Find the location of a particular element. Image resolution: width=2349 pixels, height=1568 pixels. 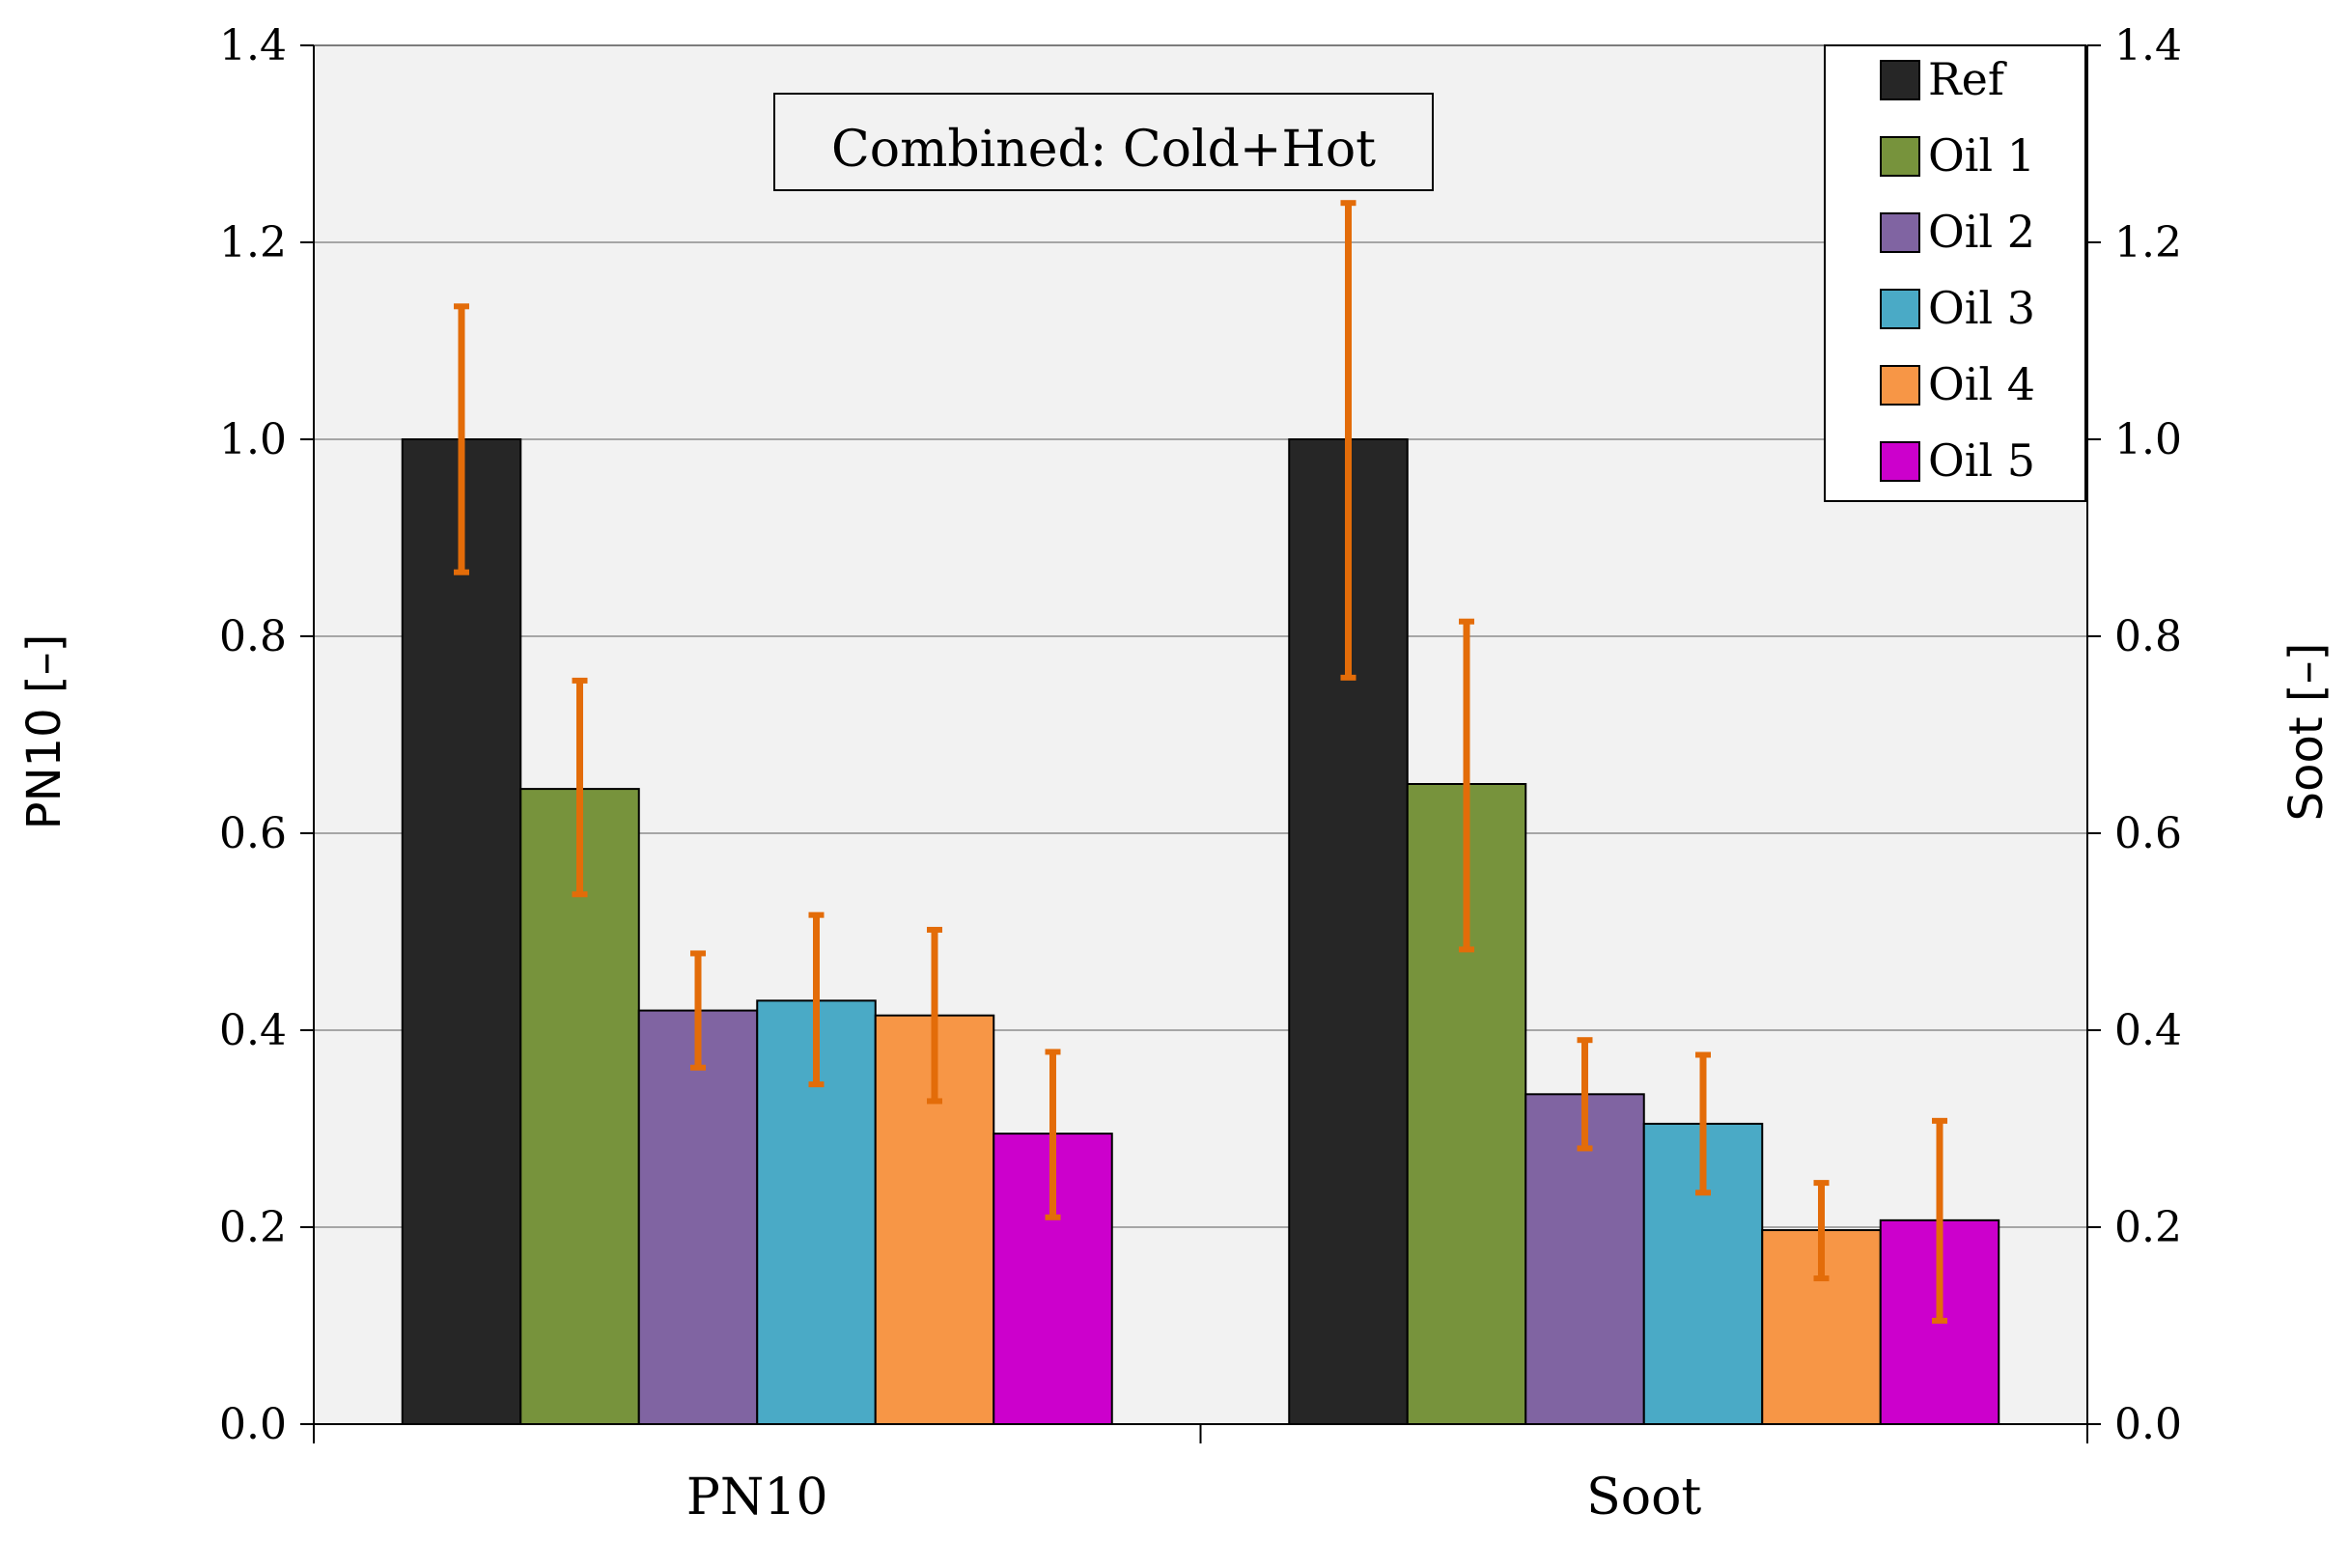

y-axis-label-left: PN10 [–] is located at coordinates (44, 732).